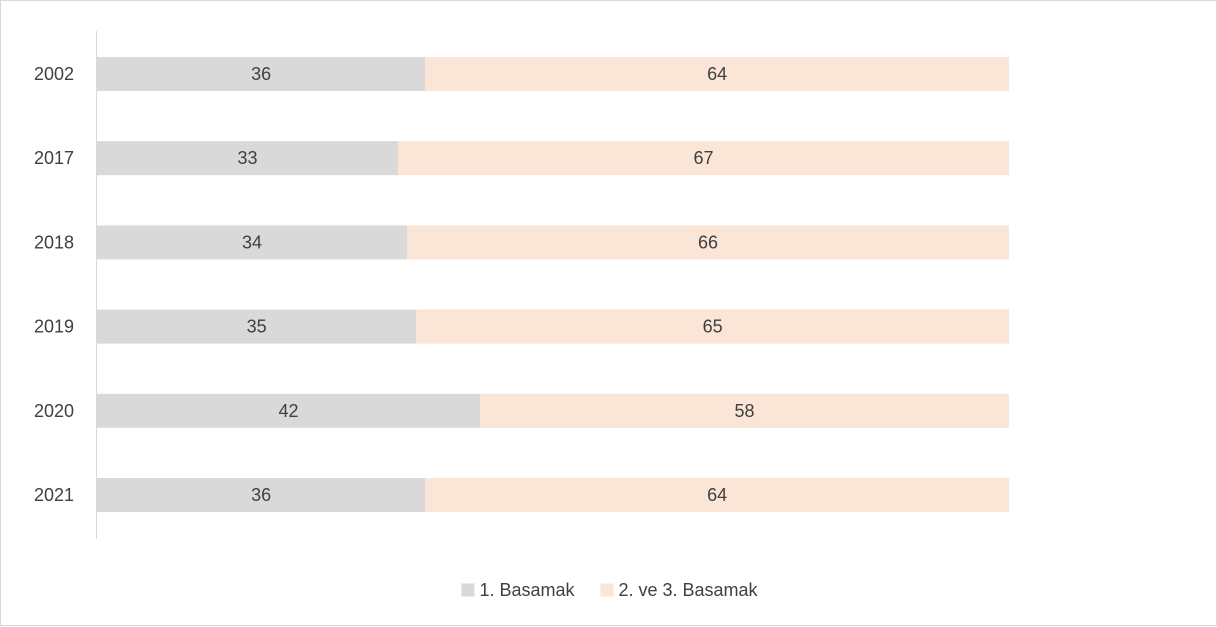  I want to click on bar-1-basamak-2018, so click(252, 242).